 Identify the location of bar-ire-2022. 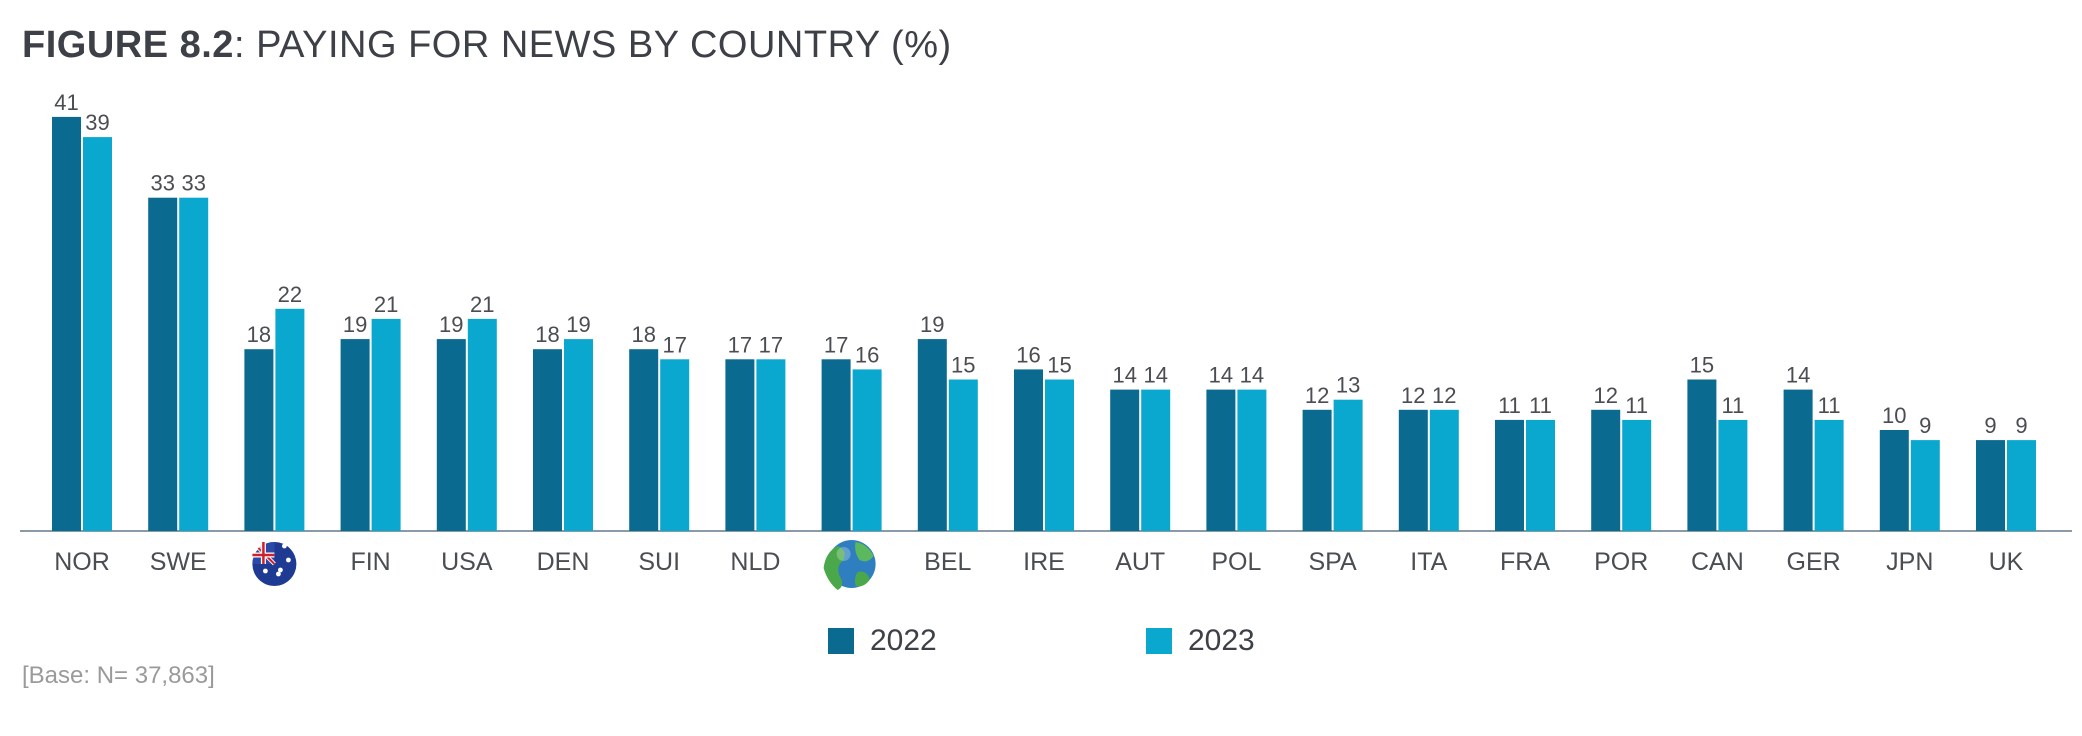
(1028, 450).